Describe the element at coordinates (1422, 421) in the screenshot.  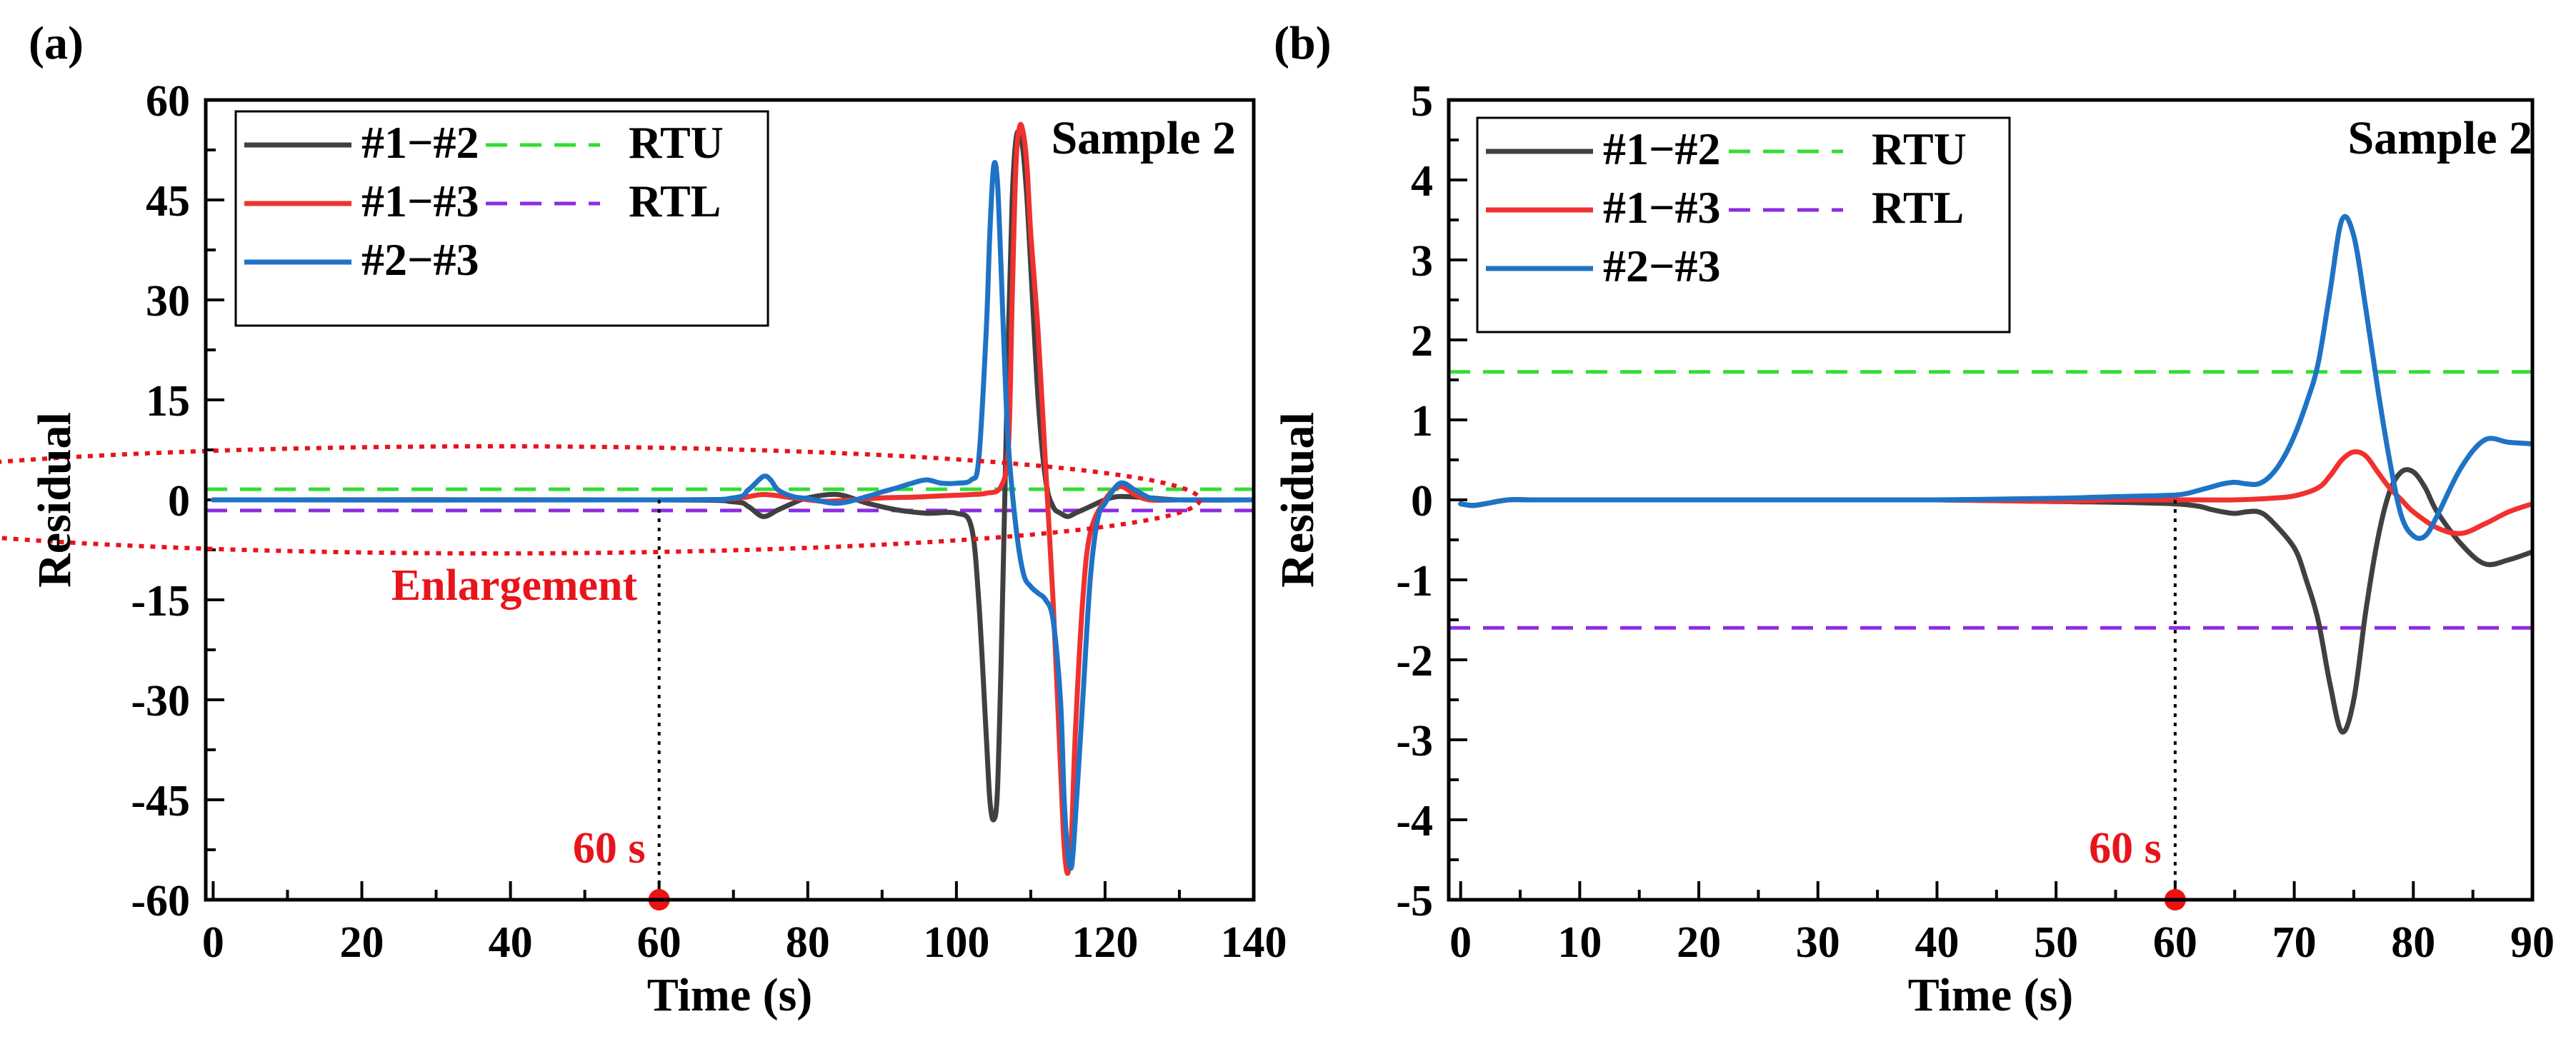
I see `y-tick-label: 1` at that location.